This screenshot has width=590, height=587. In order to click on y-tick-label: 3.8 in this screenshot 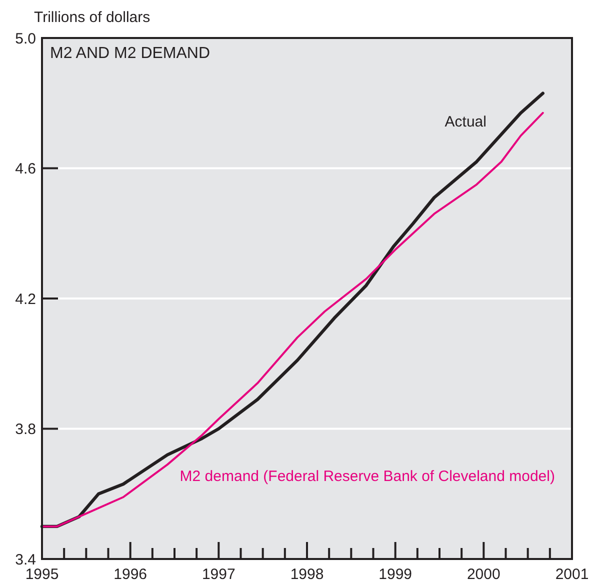, I will do `click(25, 429)`.